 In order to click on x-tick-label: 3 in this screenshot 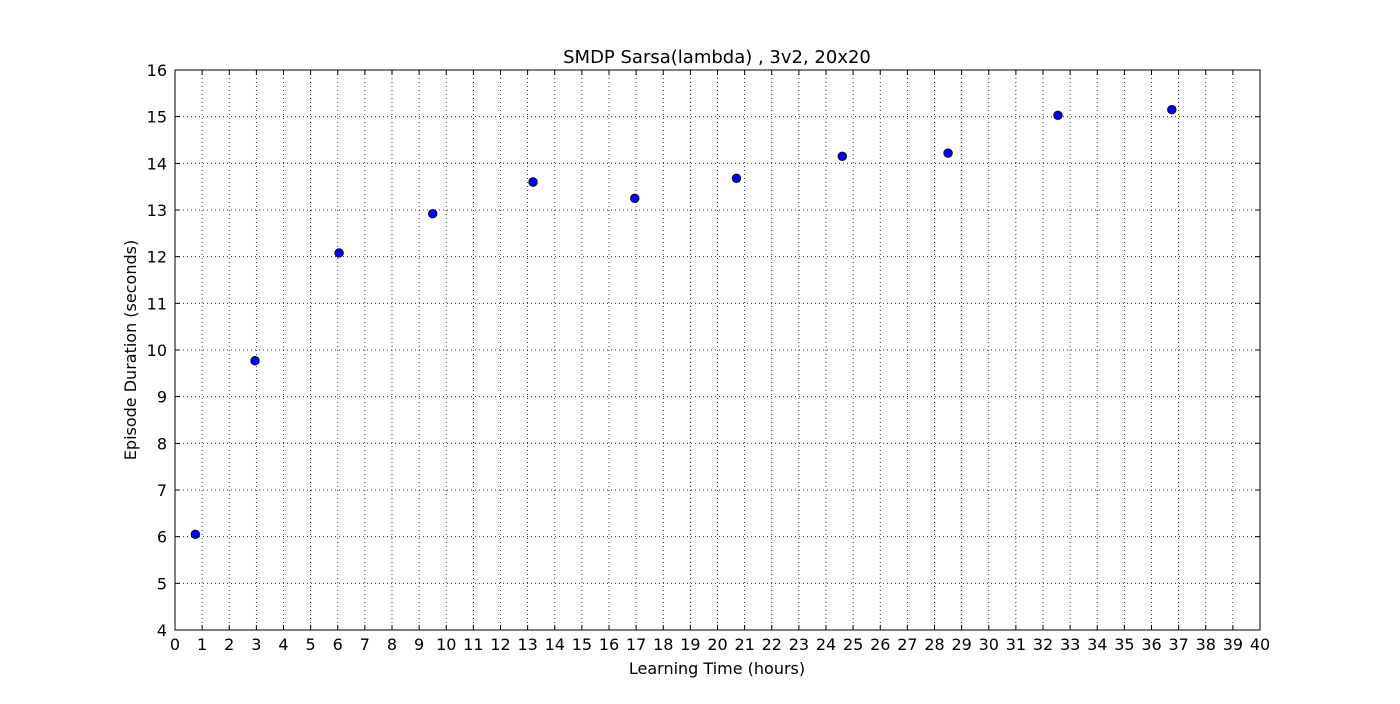, I will do `click(256, 644)`.